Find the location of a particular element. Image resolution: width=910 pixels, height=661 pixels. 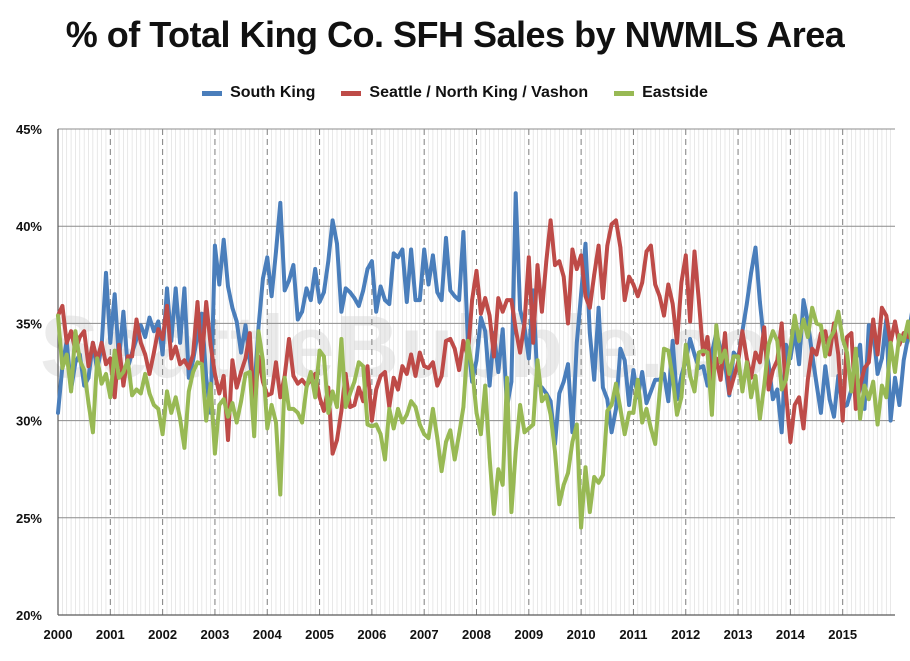

x-tick-label: 2001 is located at coordinates (110, 634).